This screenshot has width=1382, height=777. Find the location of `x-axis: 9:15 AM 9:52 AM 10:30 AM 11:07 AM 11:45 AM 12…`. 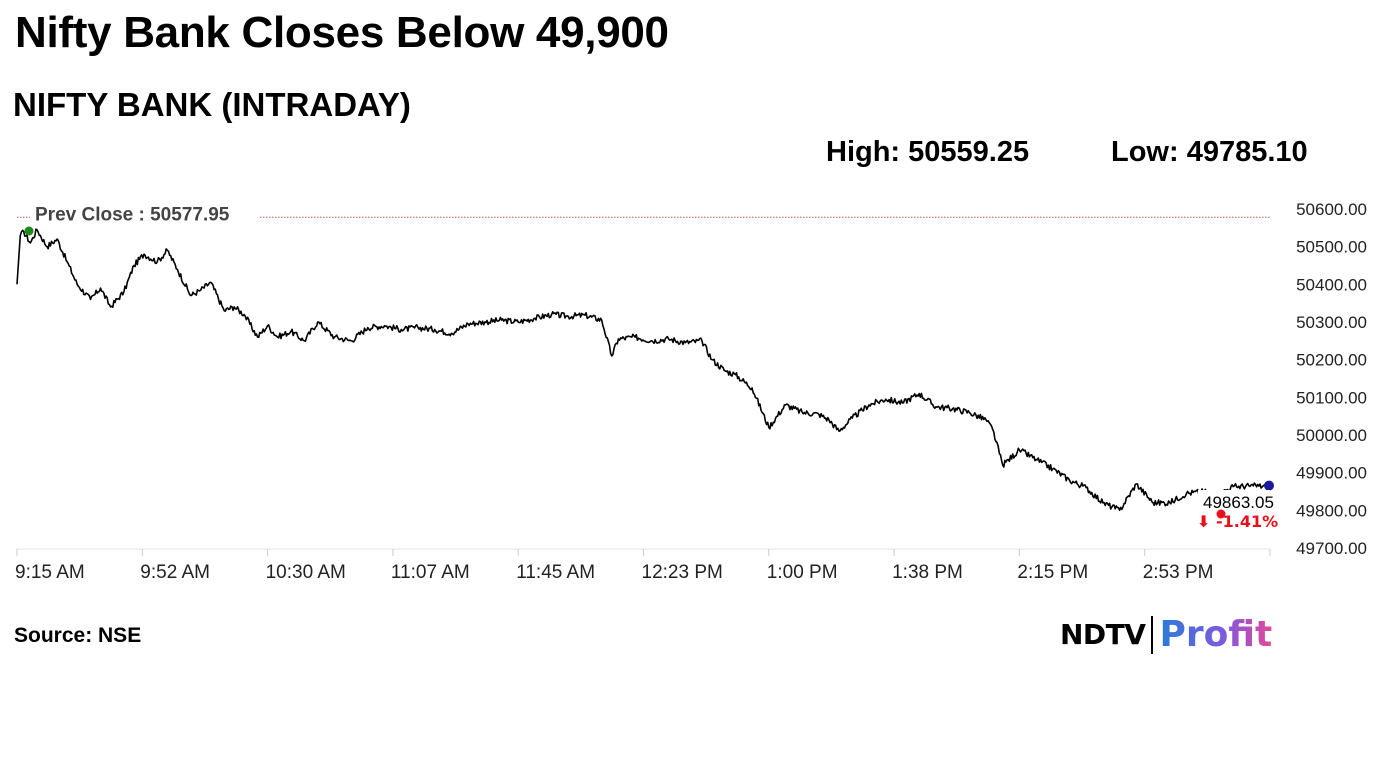

x-axis: 9:15 AM 9:52 AM 10:30 AM 11:07 AM 11:45 AM 12… is located at coordinates (643, 565).